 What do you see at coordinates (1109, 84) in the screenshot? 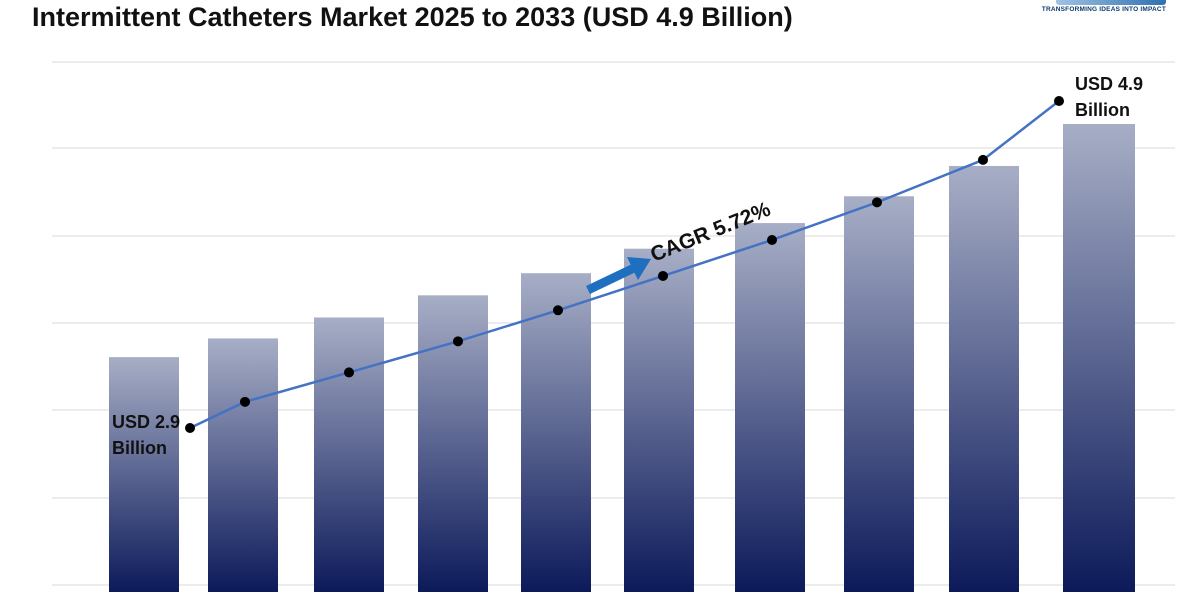
I see `end-value-line1: USD 4.9` at bounding box center [1109, 84].